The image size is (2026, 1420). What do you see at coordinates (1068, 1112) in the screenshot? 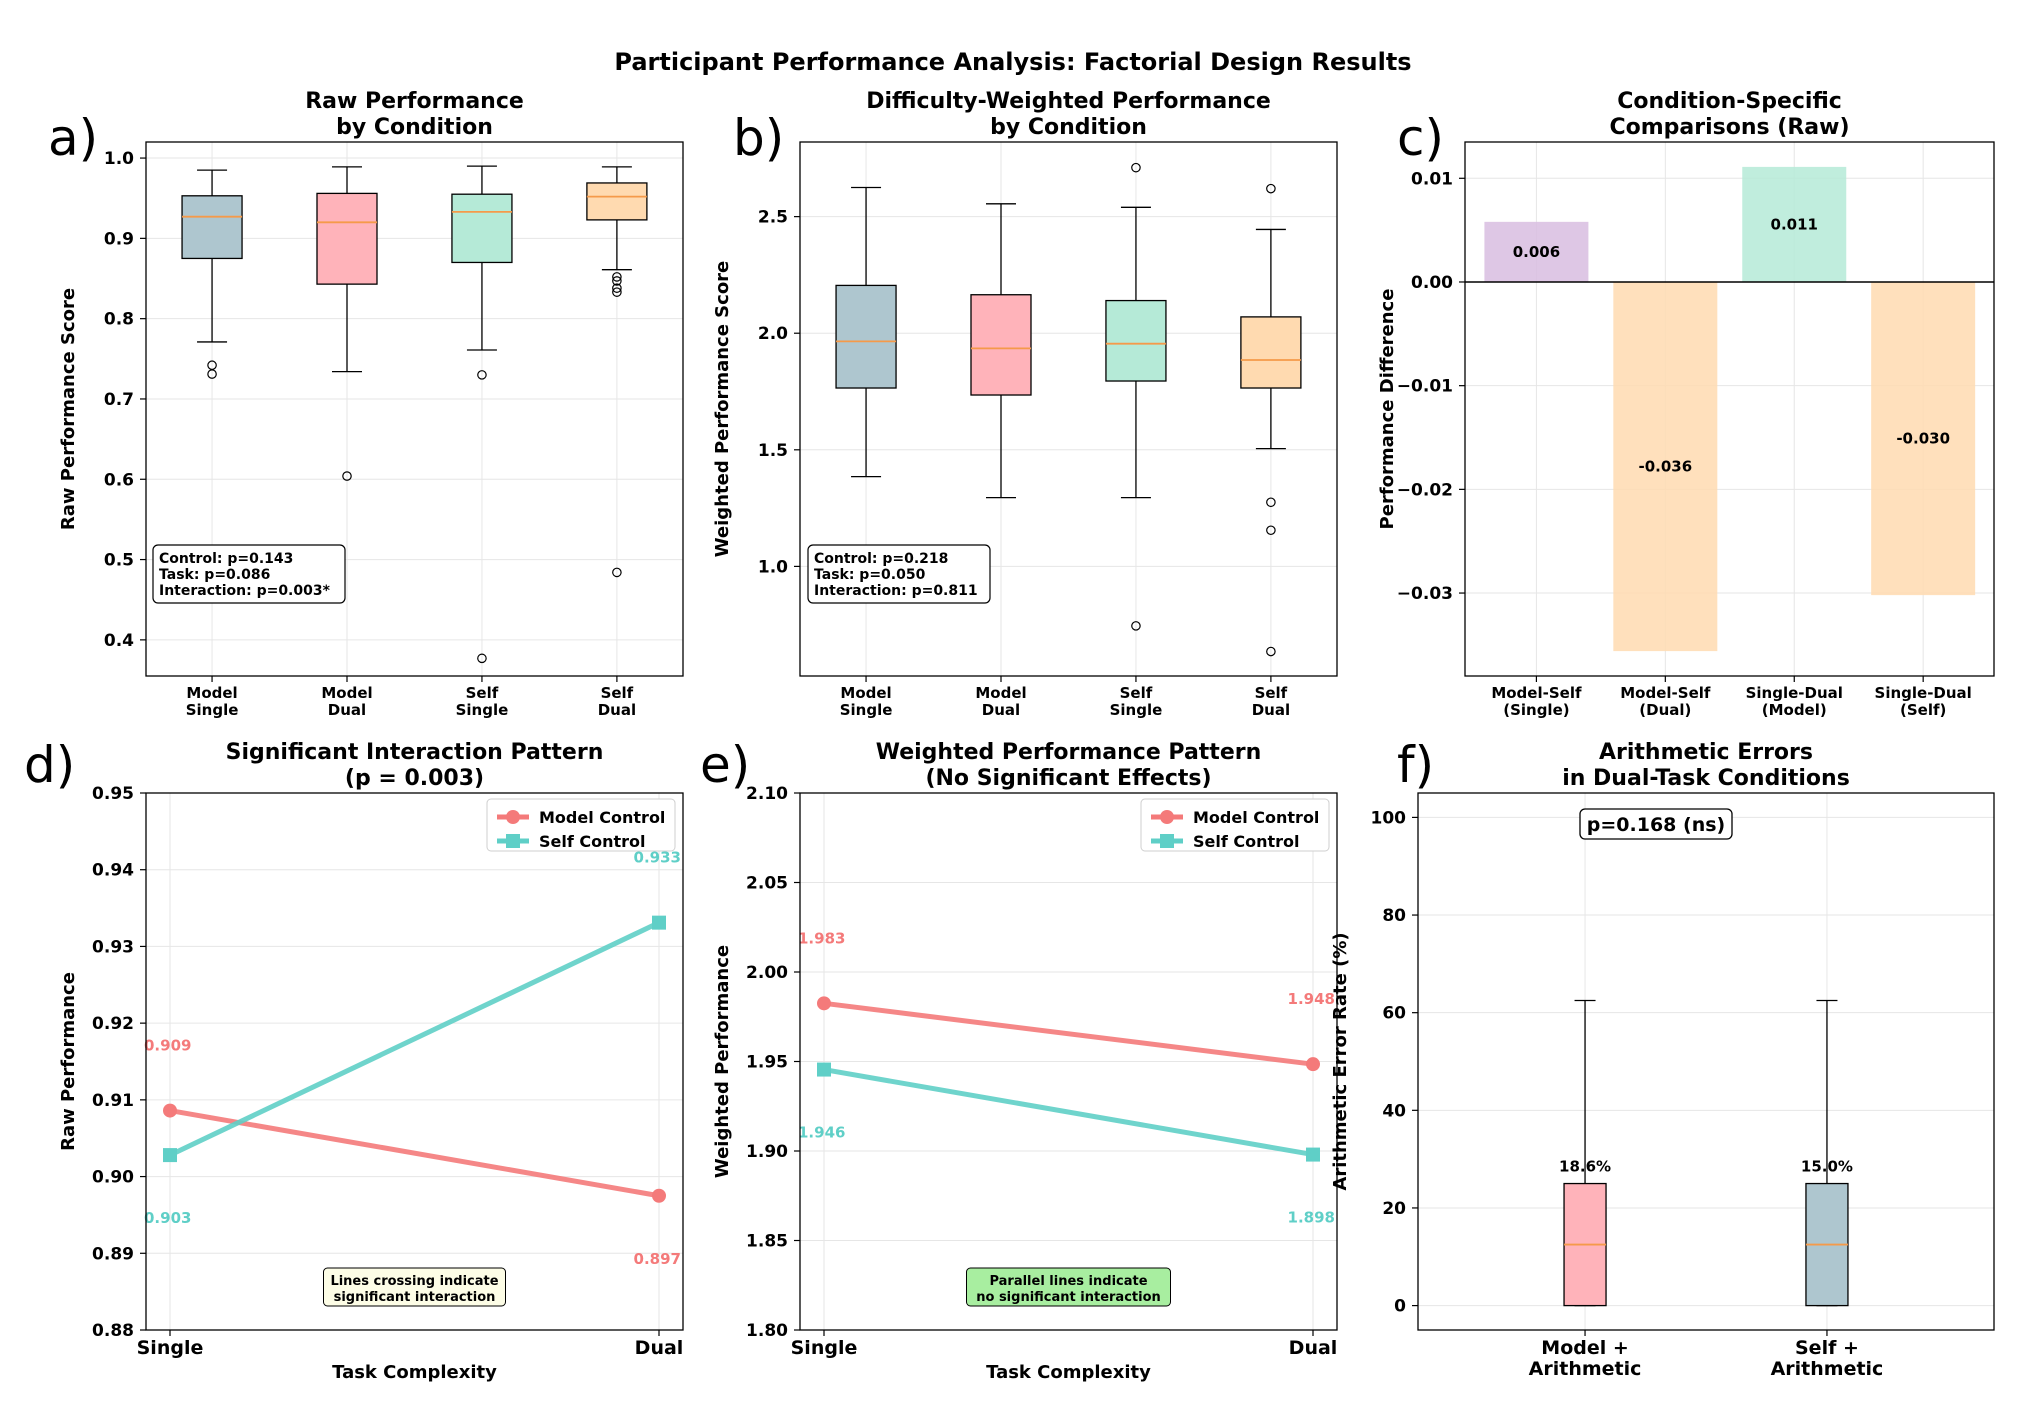
I see `panel-e-series-line-self` at bounding box center [1068, 1112].